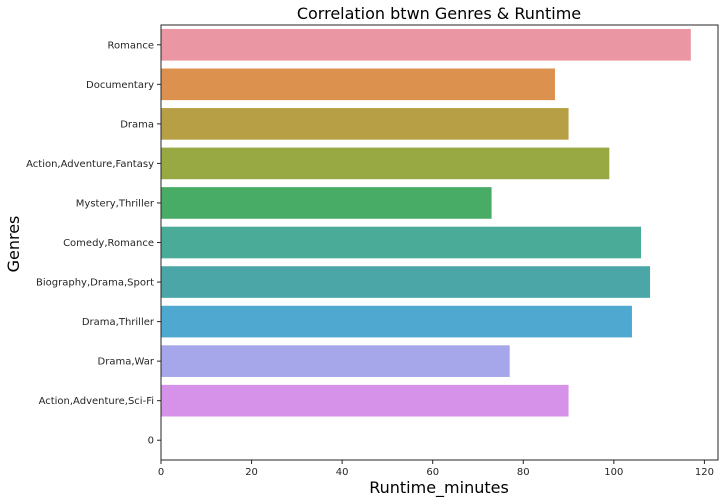 Image resolution: width=726 pixels, height=504 pixels. Describe the element at coordinates (96, 401) in the screenshot. I see `y-tick-label: Action,Adventure,Sci-Fi` at that location.